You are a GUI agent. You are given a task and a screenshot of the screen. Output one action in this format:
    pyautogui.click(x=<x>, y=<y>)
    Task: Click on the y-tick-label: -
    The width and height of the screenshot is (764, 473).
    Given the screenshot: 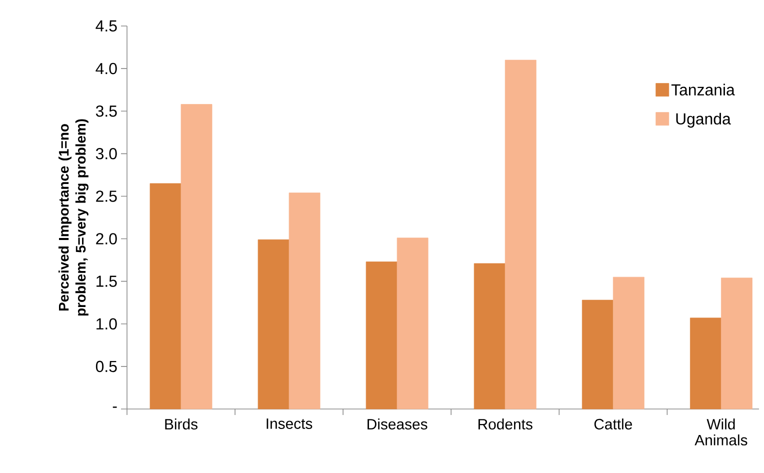 What is the action you would take?
    pyautogui.click(x=114, y=407)
    